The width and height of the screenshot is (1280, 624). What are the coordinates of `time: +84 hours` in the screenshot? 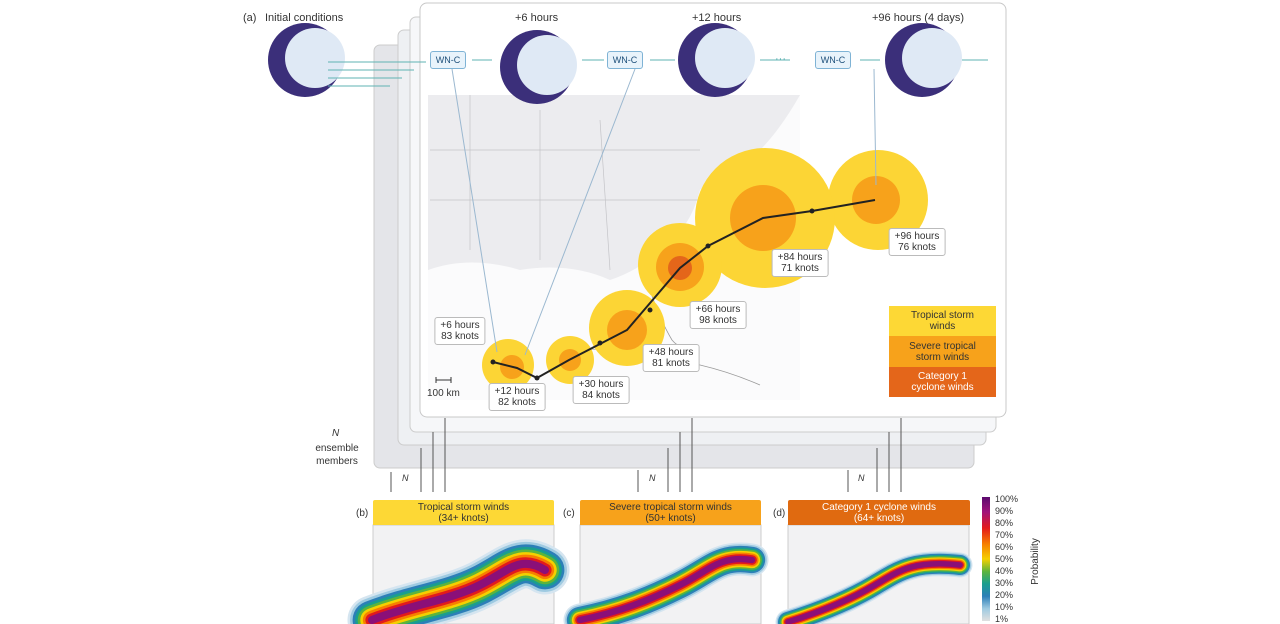 It's located at (800, 257).